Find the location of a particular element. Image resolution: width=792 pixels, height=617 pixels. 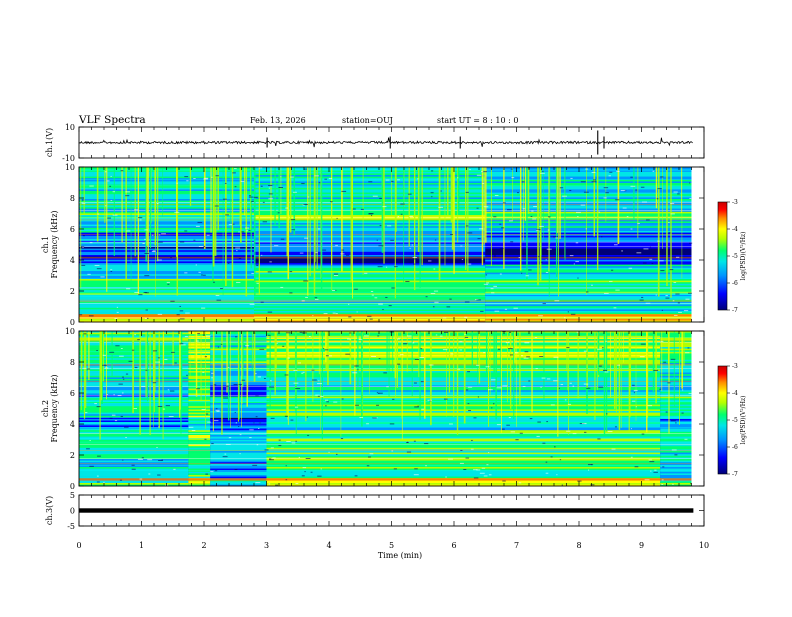

x-tick-label: 4 is located at coordinates (328, 545).